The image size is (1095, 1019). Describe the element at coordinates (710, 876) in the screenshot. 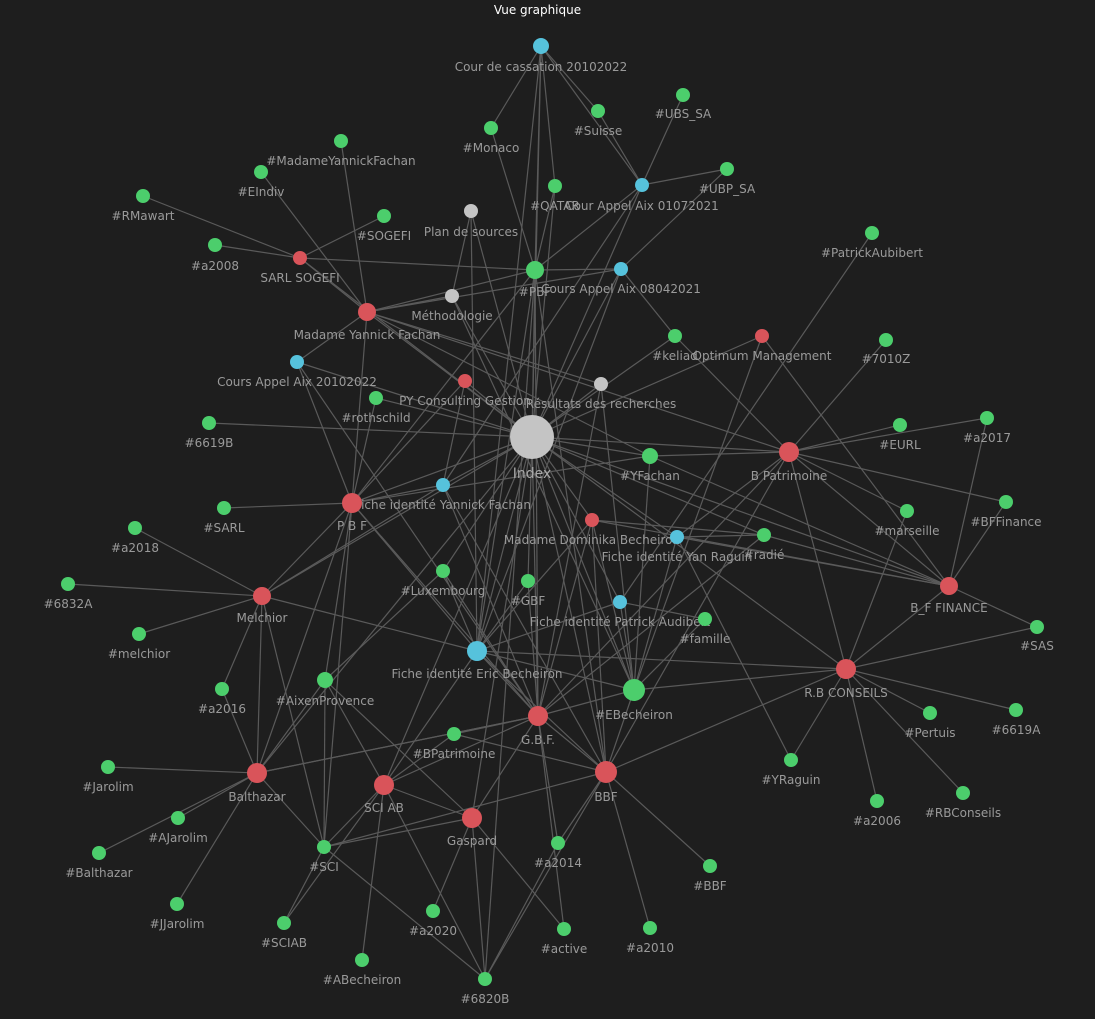

I see `graph-node-bbf_tag: #BBF` at that location.